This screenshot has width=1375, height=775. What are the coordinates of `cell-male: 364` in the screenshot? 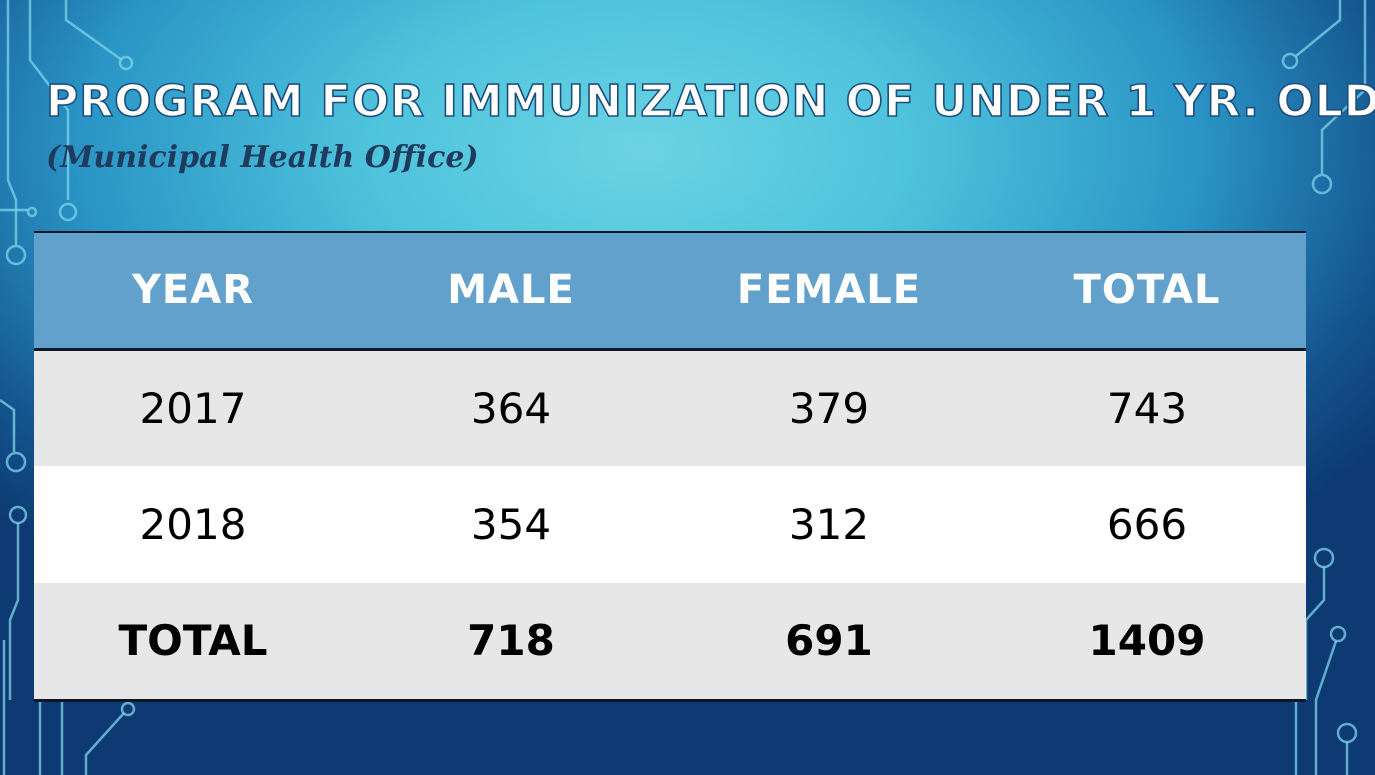 It's located at (511, 408).